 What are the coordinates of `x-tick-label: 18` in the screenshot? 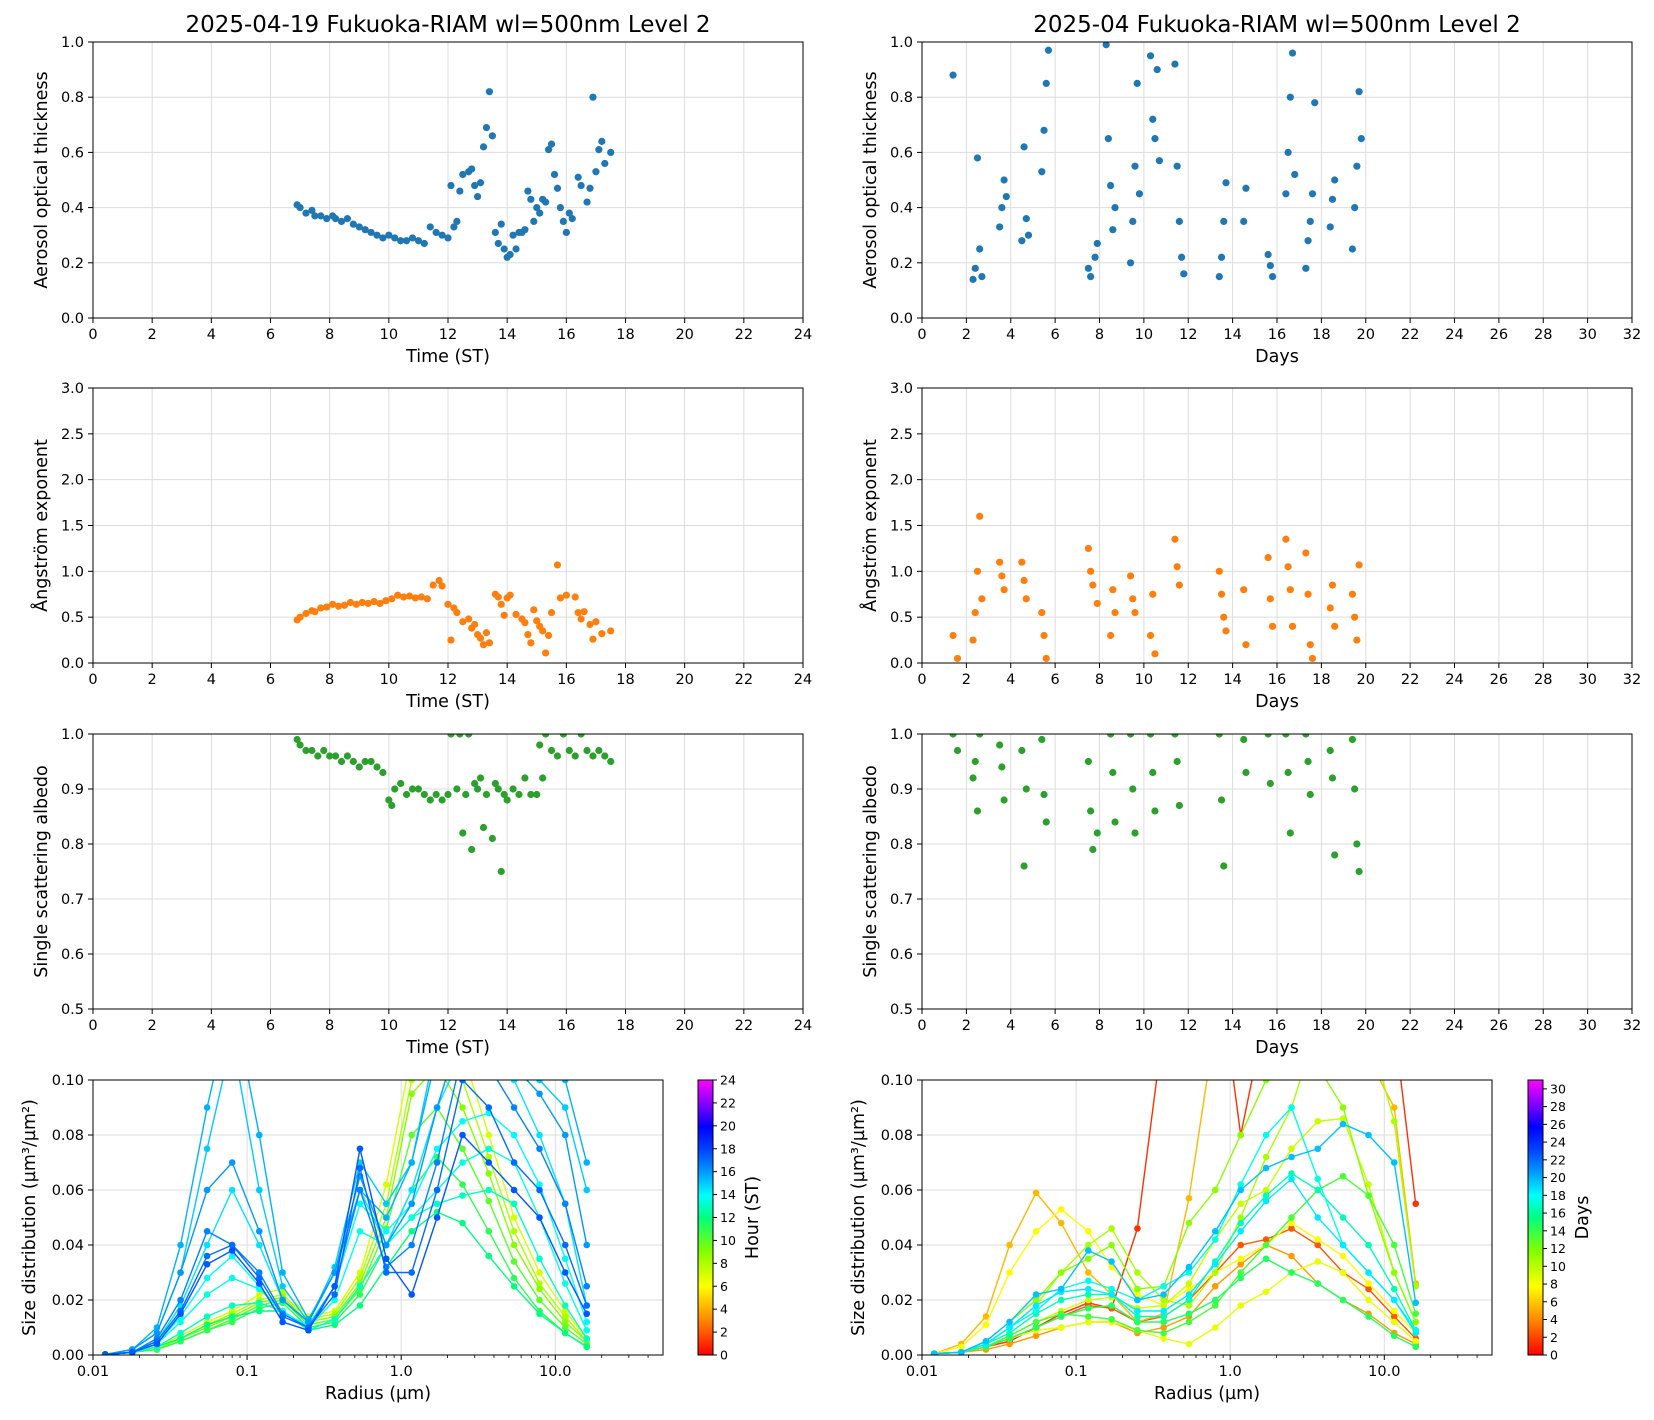 It's located at (1321, 680).